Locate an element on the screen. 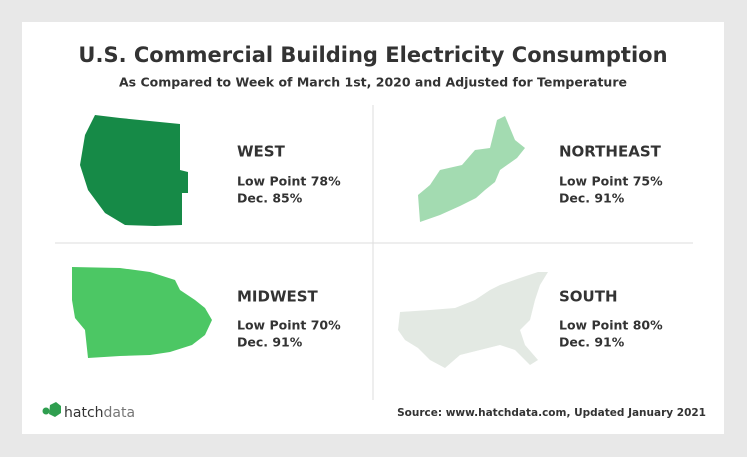  region-name: WEST is located at coordinates (261, 152).